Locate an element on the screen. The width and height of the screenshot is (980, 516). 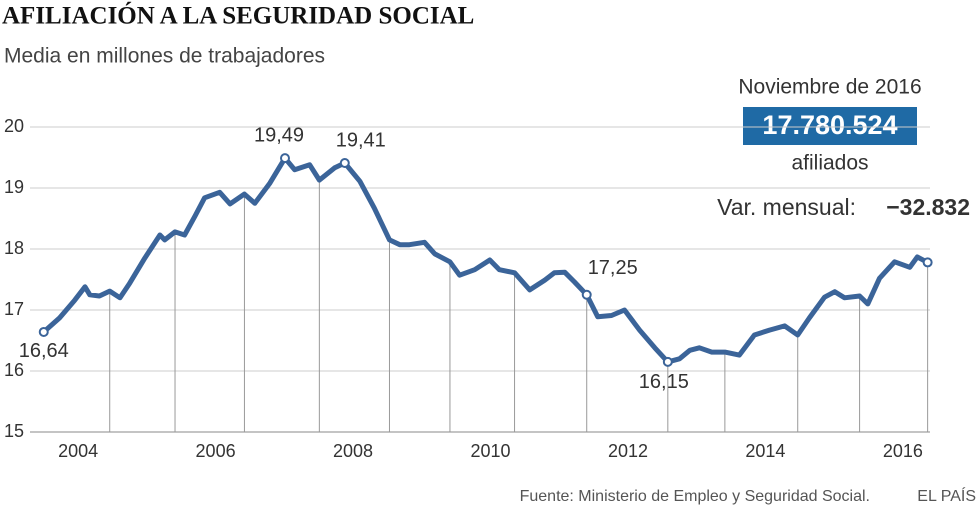
data-label: 16,15 is located at coordinates (664, 382).